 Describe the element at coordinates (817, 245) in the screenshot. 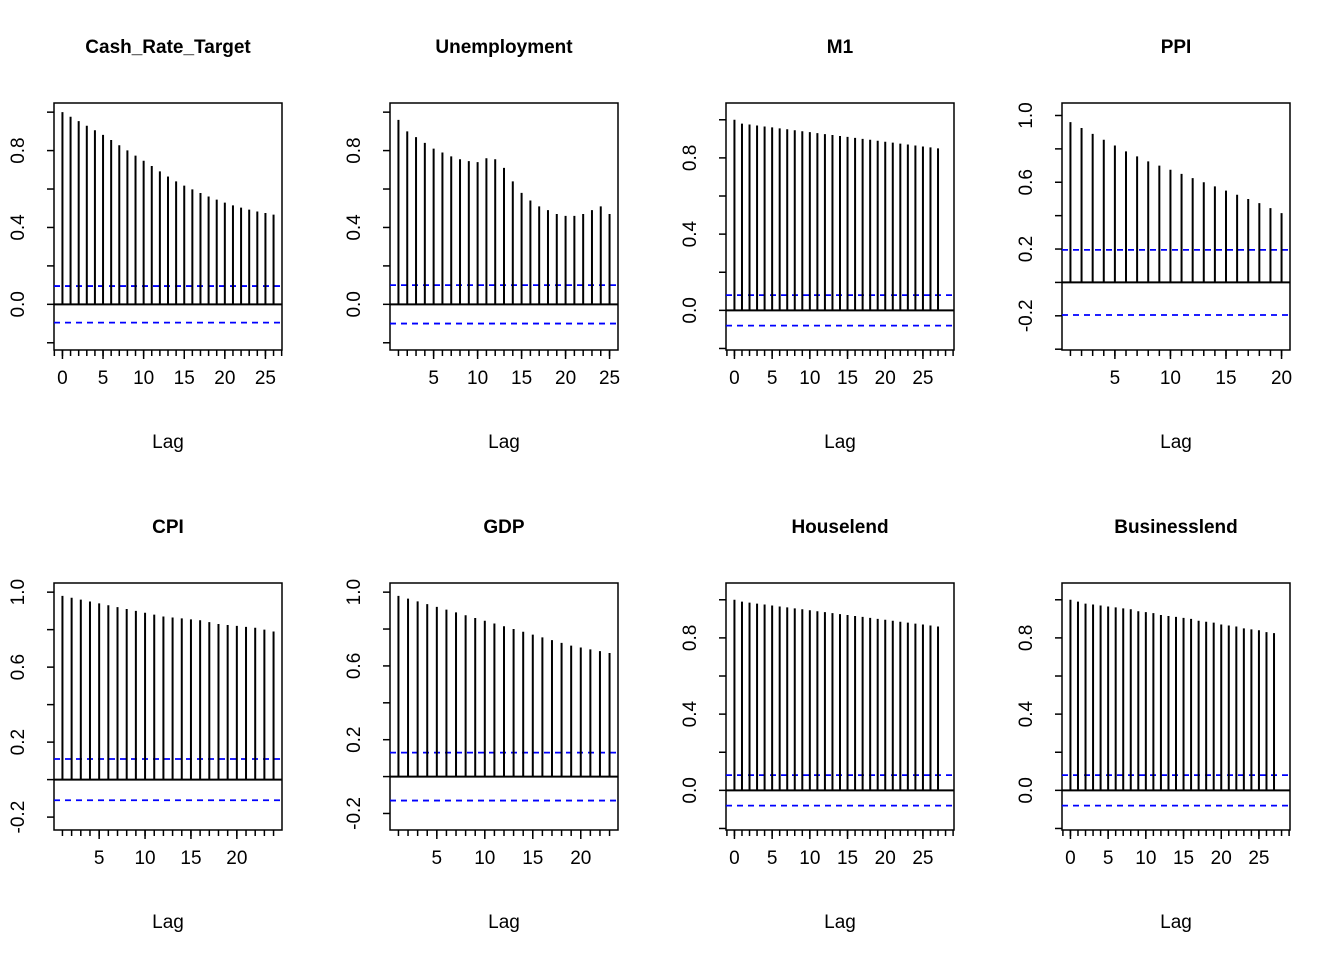

I see `acf-panel: M1 0 5 10 15 20 25 0.0 0.4 0.8 Lag` at that location.